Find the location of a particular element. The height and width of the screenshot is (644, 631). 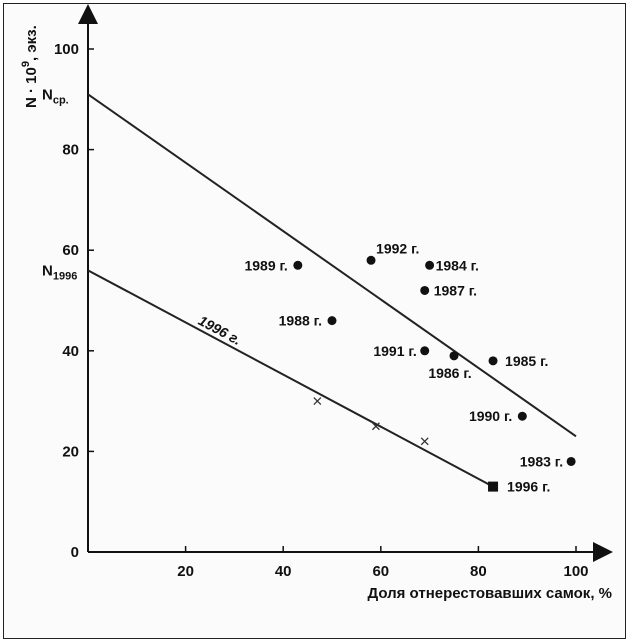

data-point-label: 1983 г. is located at coordinates (541, 461).